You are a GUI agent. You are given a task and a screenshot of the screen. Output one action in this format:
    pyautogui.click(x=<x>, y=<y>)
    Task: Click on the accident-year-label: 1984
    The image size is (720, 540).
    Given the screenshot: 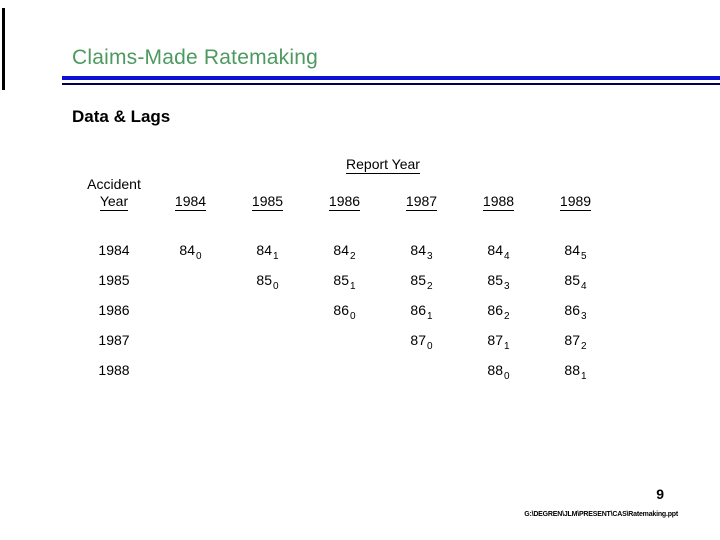 What is the action you would take?
    pyautogui.click(x=114, y=250)
    